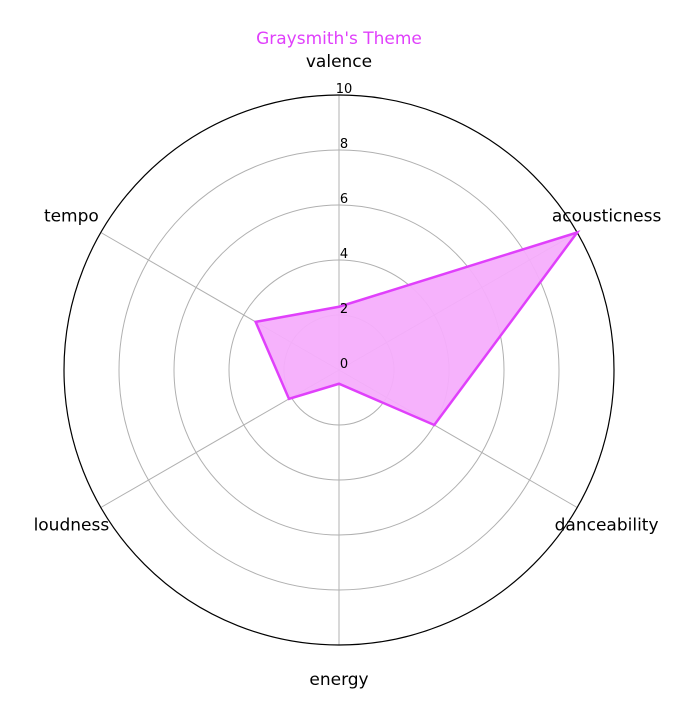 This screenshot has height=721, width=695. Describe the element at coordinates (344, 309) in the screenshot. I see `r-tick-label: 2` at that location.